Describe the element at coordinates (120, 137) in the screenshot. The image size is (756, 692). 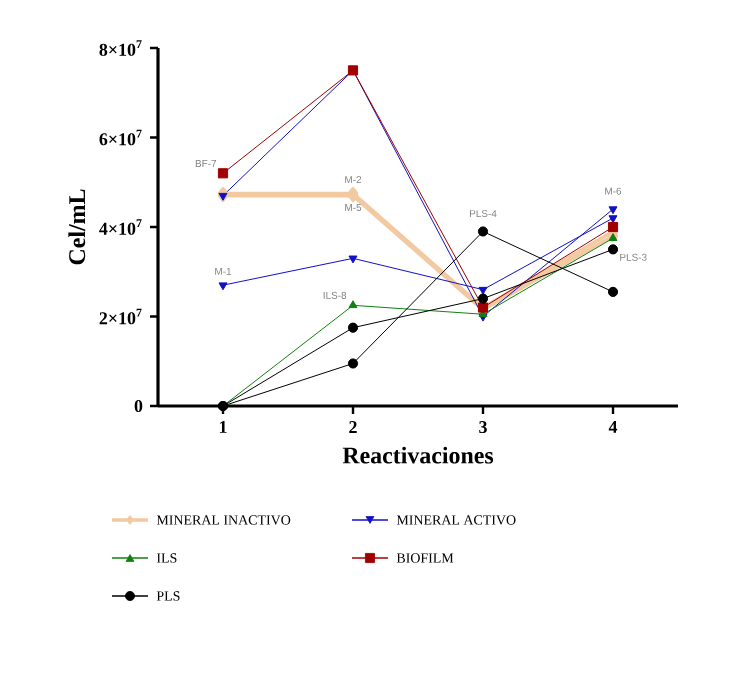
I see `y-tick-label: 6×10$^{7}$` at that location.